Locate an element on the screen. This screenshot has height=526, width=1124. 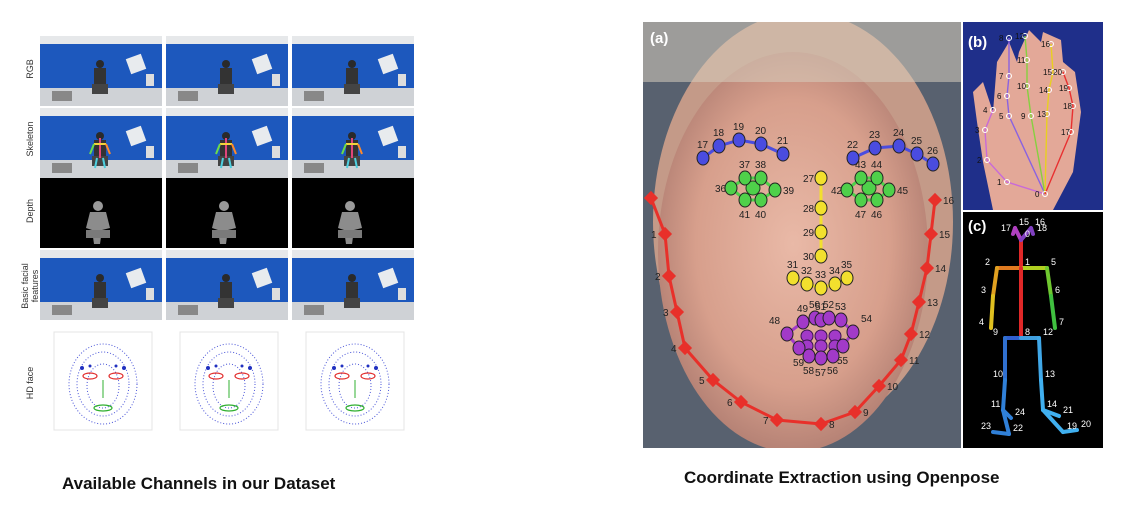
hand-point-label: 20 is located at coordinates (1057, 72).